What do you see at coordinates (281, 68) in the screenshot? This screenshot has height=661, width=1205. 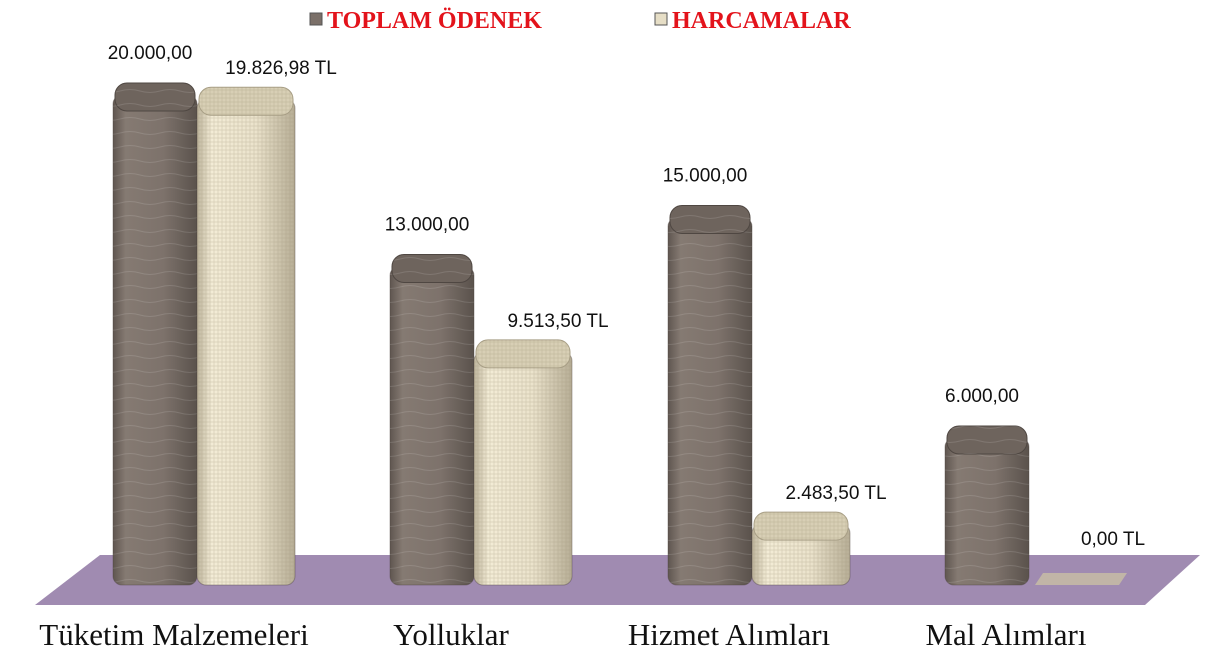 I see `value-label: 19.826,98 TL` at bounding box center [281, 68].